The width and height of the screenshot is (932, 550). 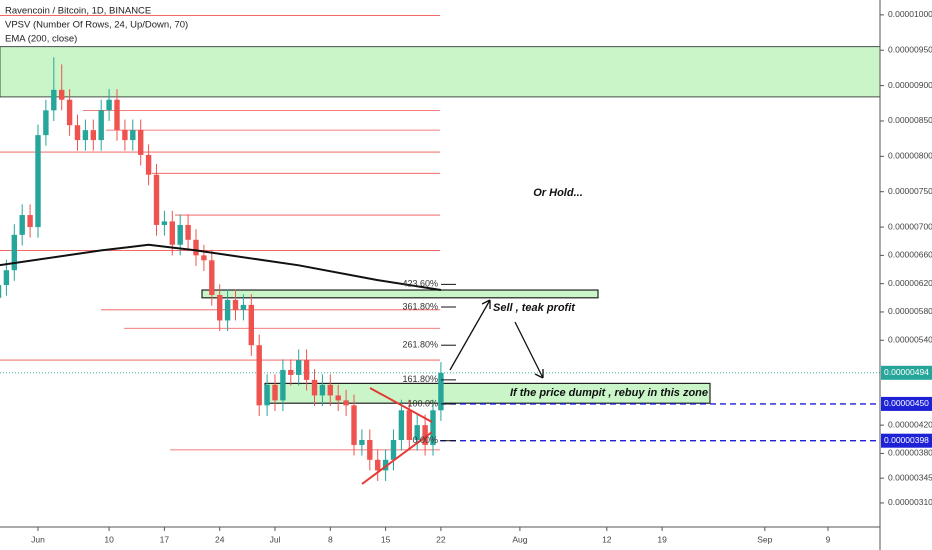 What do you see at coordinates (910, 226) in the screenshot?
I see `y-tick-label: 0.00000700` at bounding box center [910, 226].